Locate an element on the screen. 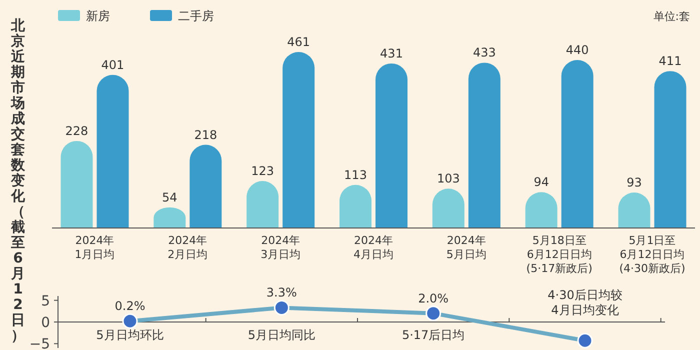 Image resolution: width=700 pixels, height=350 pixels. x-tick-label: 2024年 3月日均 is located at coordinates (280, 247).